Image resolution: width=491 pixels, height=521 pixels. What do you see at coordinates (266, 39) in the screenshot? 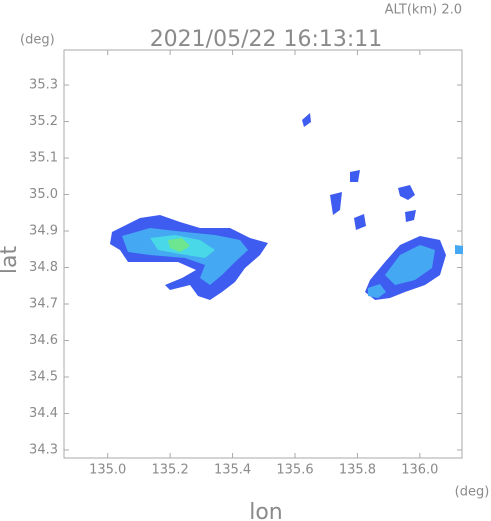
I see `chart-title: 2021/05/22 16:13:11` at bounding box center [266, 39].